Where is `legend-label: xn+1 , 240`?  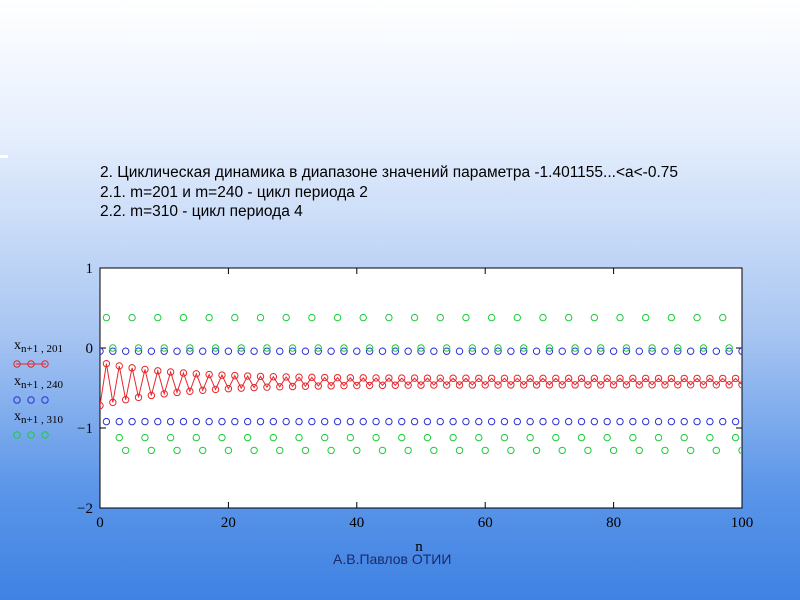 legend-label: xn+1 , 240 is located at coordinates (38, 382).